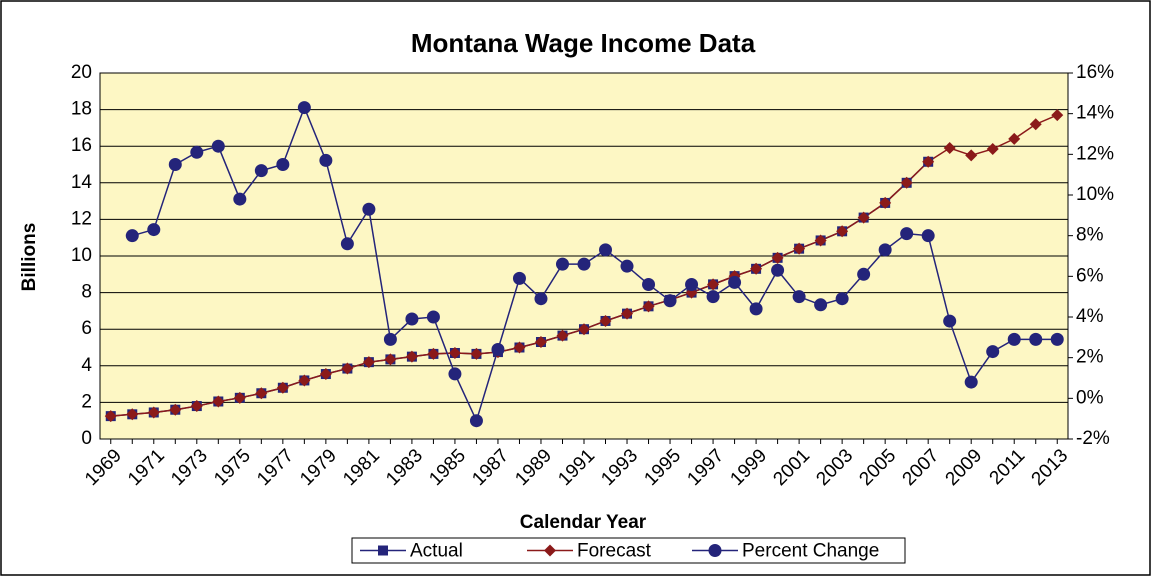 Image resolution: width=1151 pixels, height=576 pixels. I want to click on y-tick-label: 2, so click(86, 401).